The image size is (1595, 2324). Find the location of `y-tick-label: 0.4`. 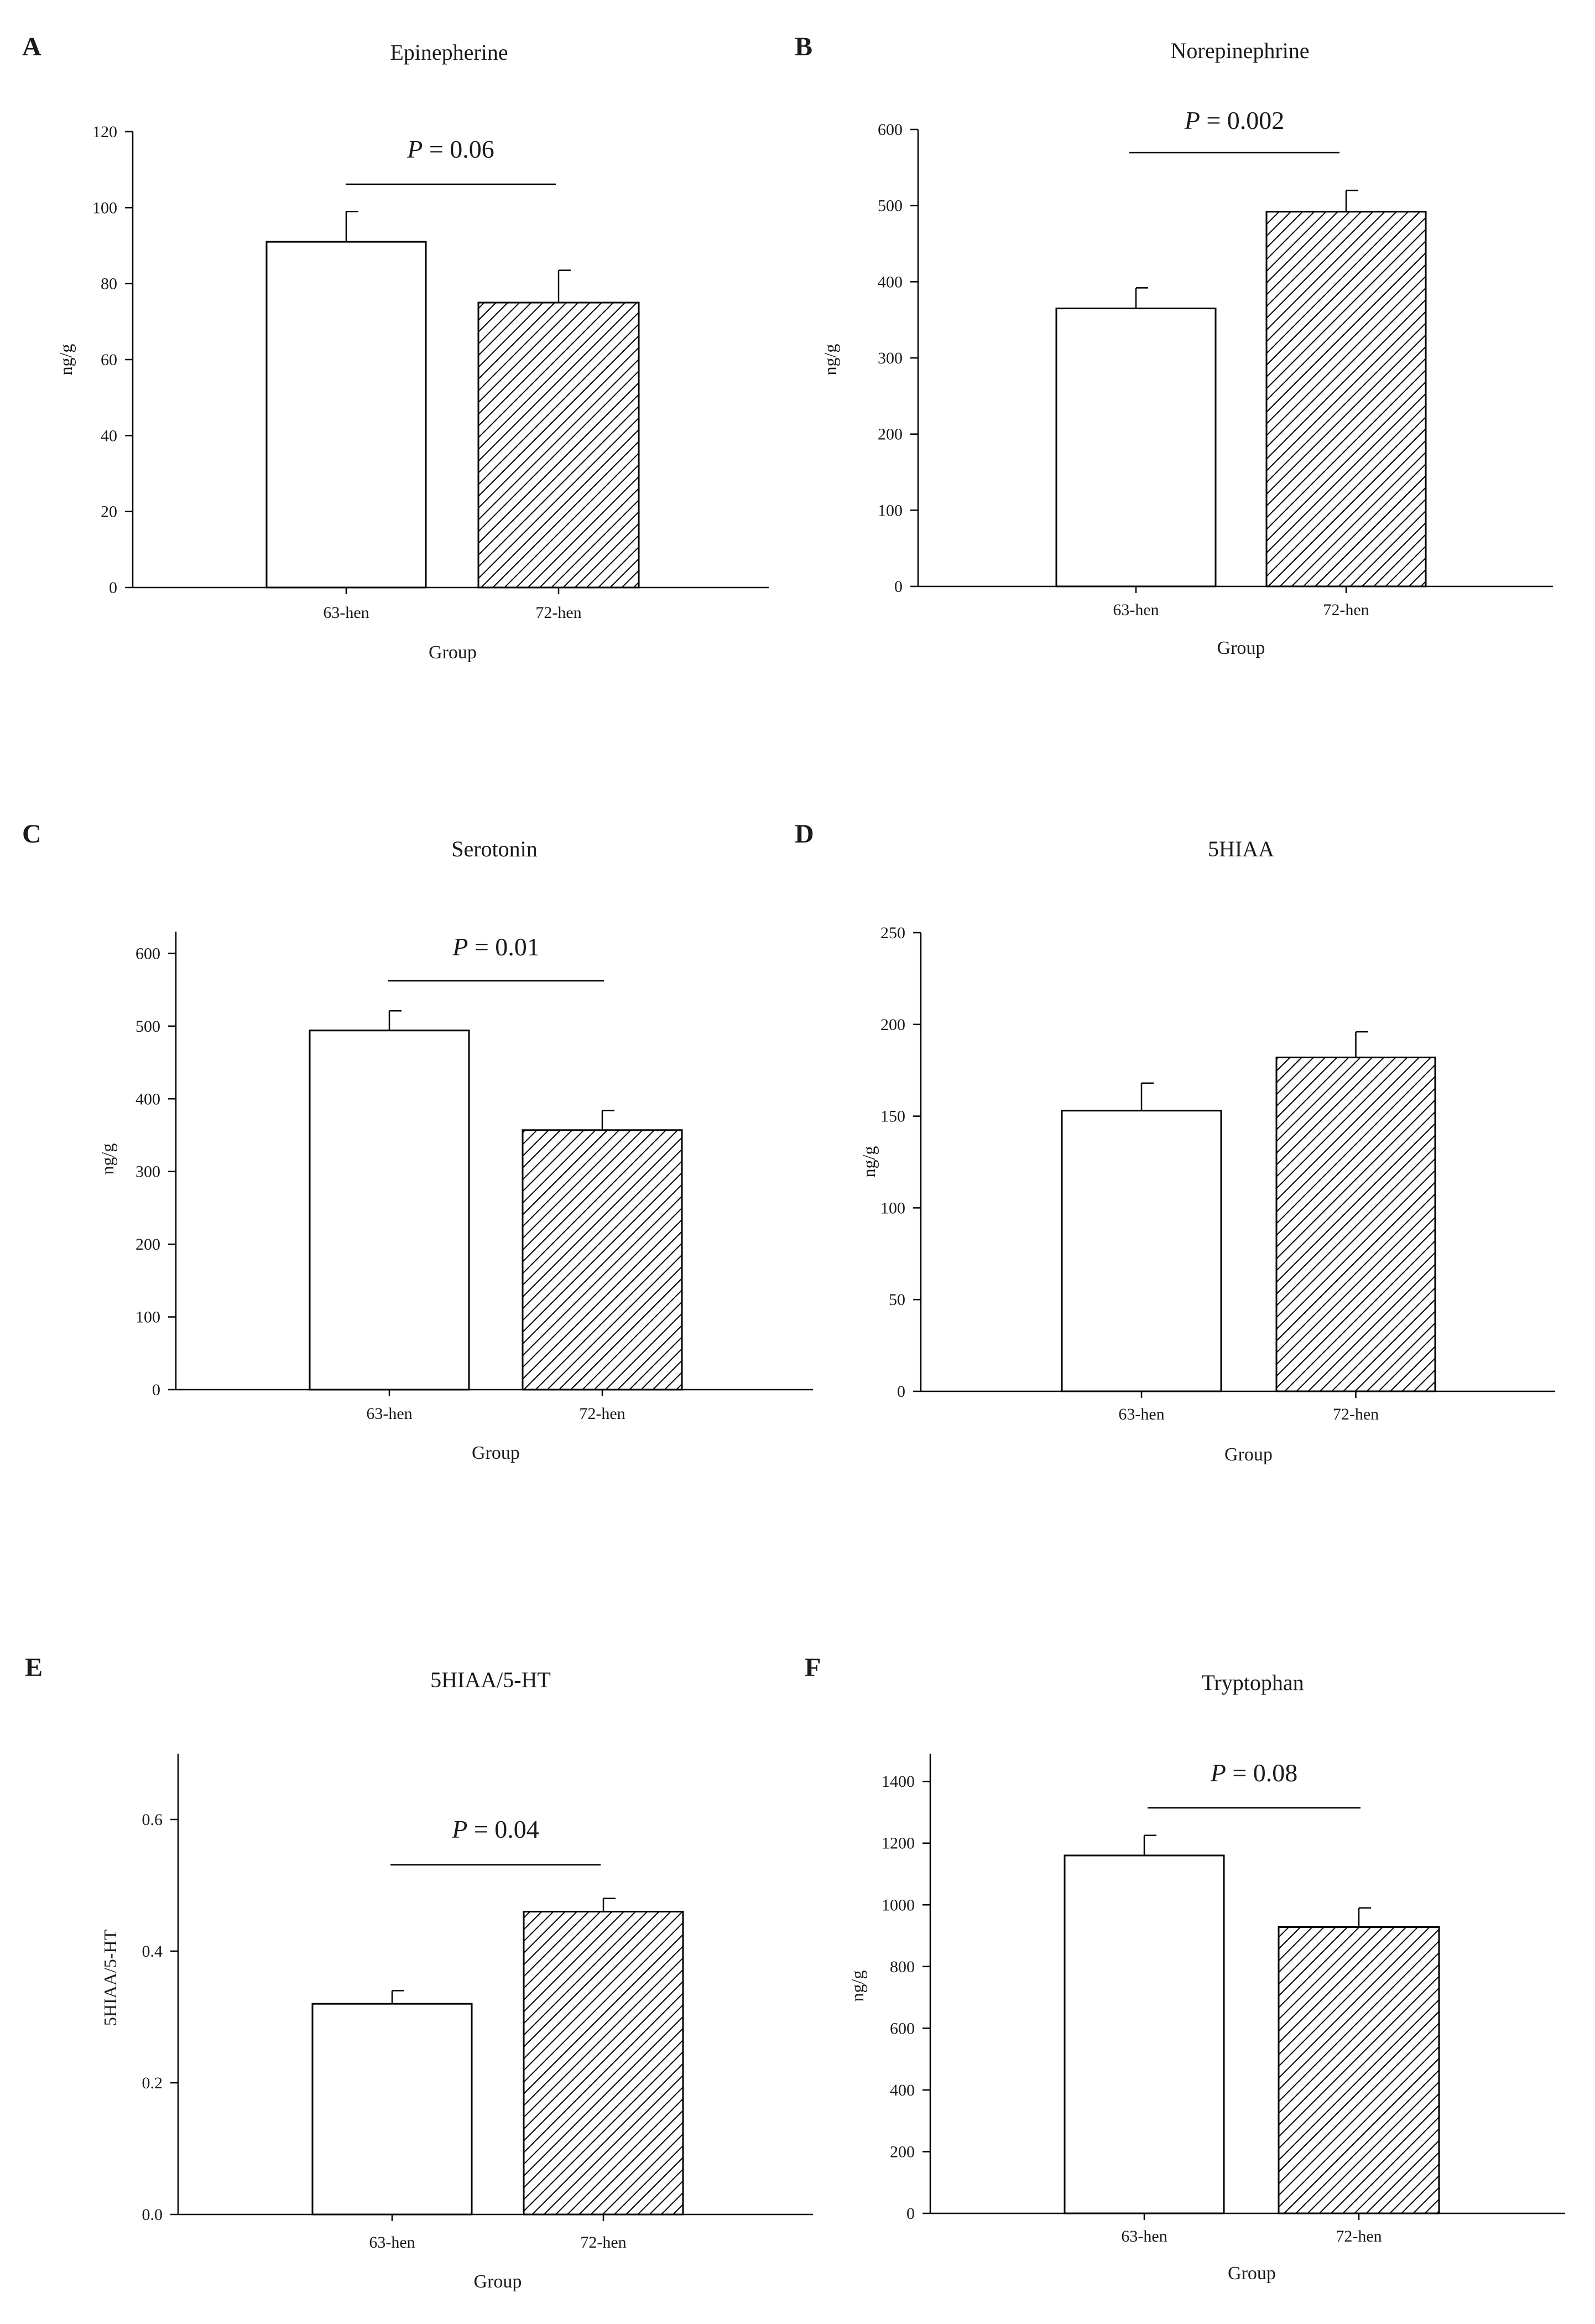

y-tick-label: 0.4 is located at coordinates (152, 1951).